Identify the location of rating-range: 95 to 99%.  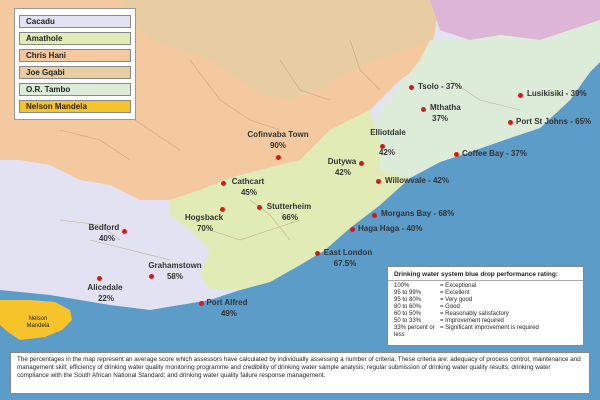
(408, 293).